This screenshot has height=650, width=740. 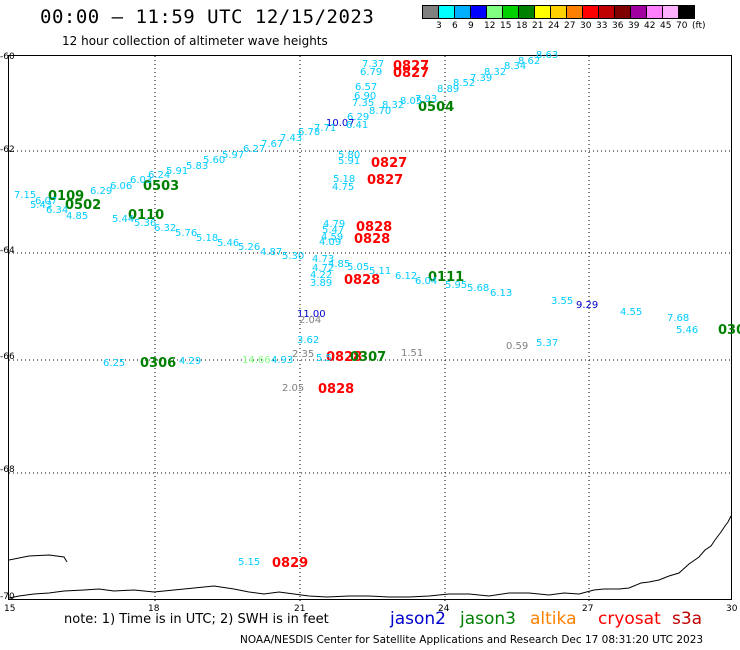 What do you see at coordinates (146, 215) in the screenshot?
I see `pass-time-label: 0110` at bounding box center [146, 215].